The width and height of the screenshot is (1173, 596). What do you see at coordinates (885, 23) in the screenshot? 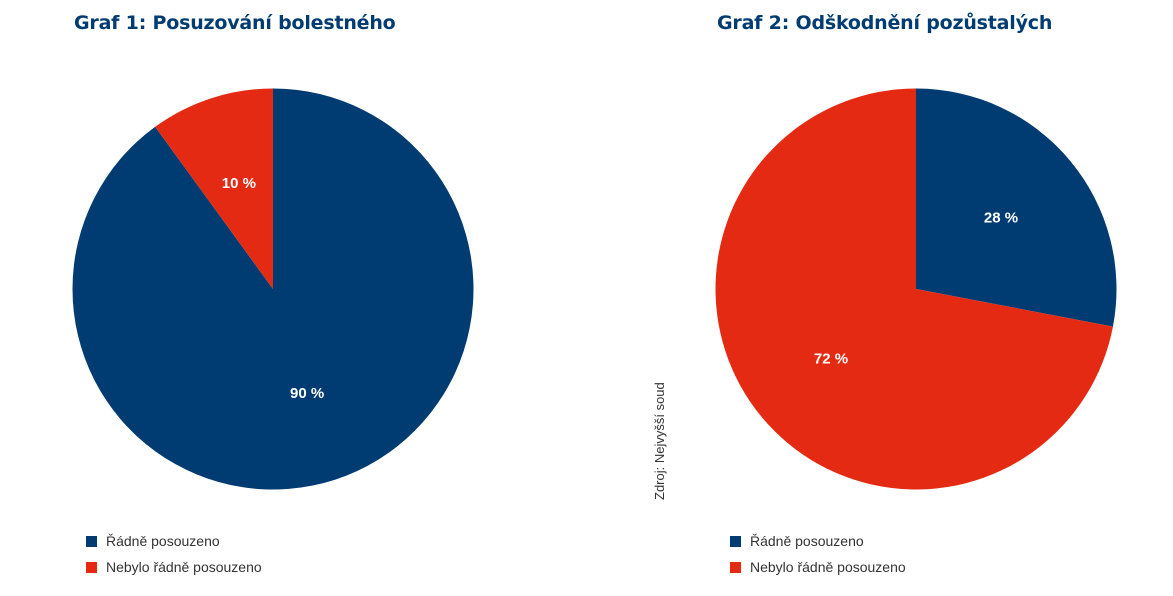
I see `chart2-title: Graf 2: Odškodnění pozůstalých` at bounding box center [885, 23].